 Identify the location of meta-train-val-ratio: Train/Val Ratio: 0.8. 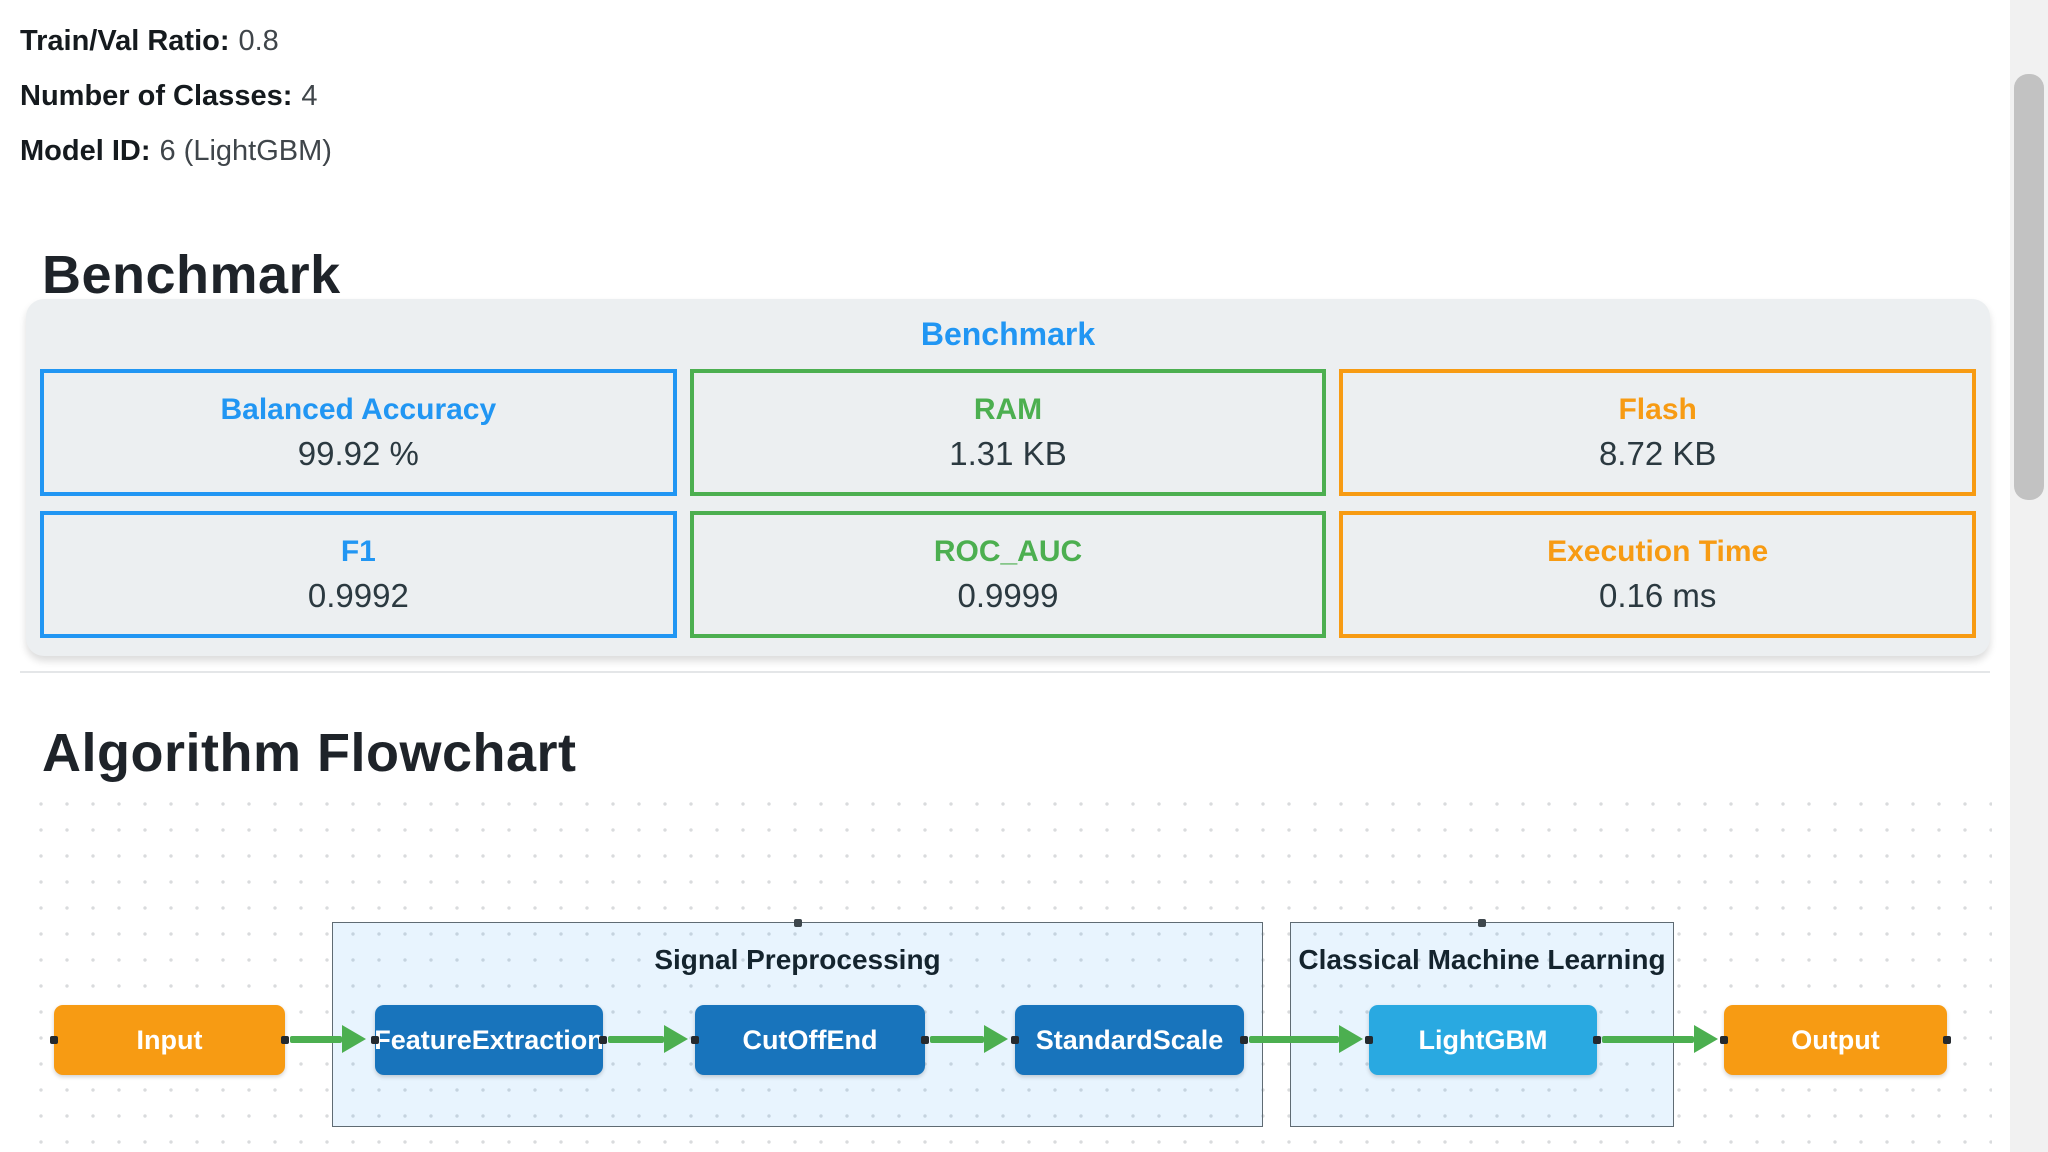
(176, 41).